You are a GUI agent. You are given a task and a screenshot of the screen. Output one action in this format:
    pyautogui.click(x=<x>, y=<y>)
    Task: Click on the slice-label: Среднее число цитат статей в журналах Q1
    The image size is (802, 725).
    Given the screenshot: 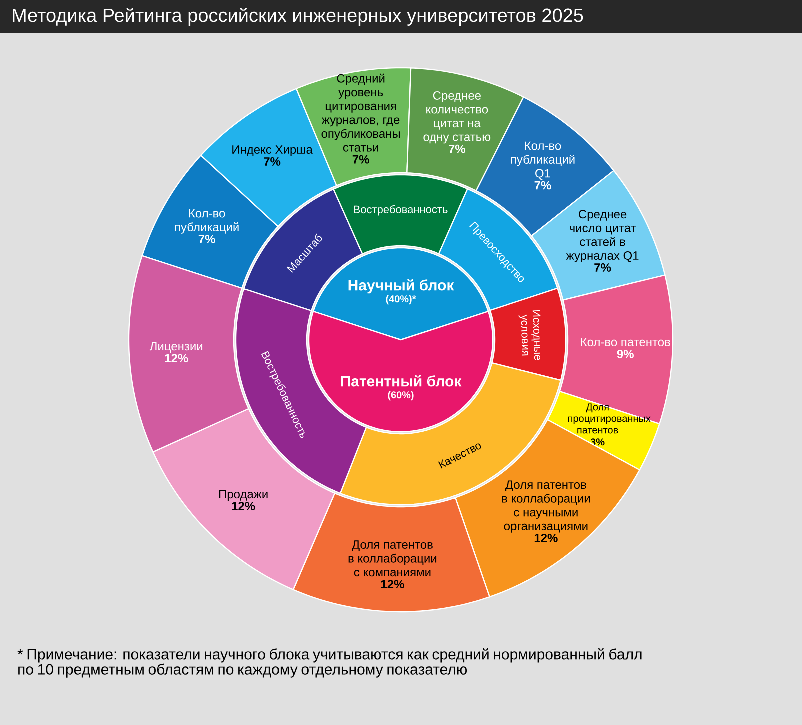 What is the action you would take?
    pyautogui.click(x=602, y=236)
    